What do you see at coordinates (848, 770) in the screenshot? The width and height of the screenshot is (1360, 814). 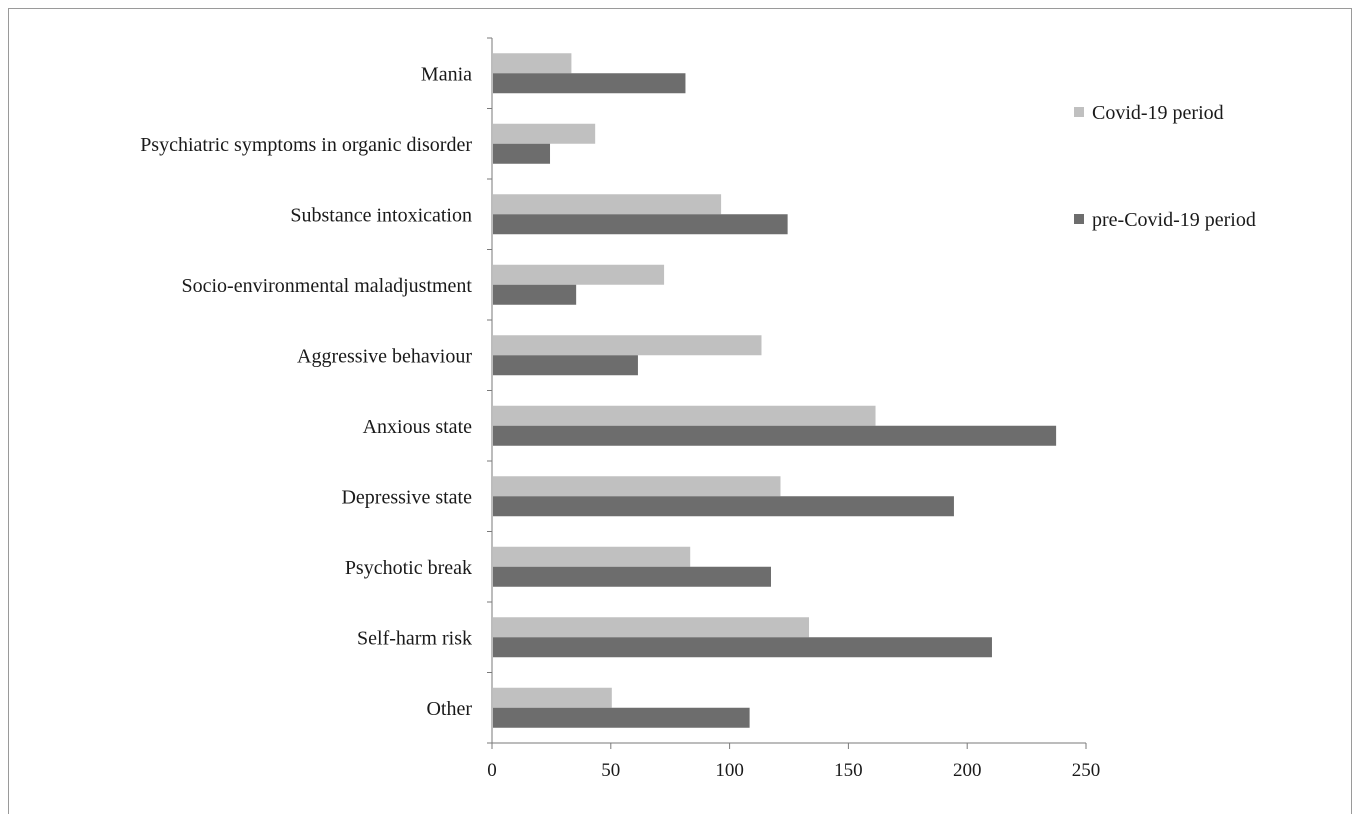 I see `x-tick-label: 150` at bounding box center [848, 770].